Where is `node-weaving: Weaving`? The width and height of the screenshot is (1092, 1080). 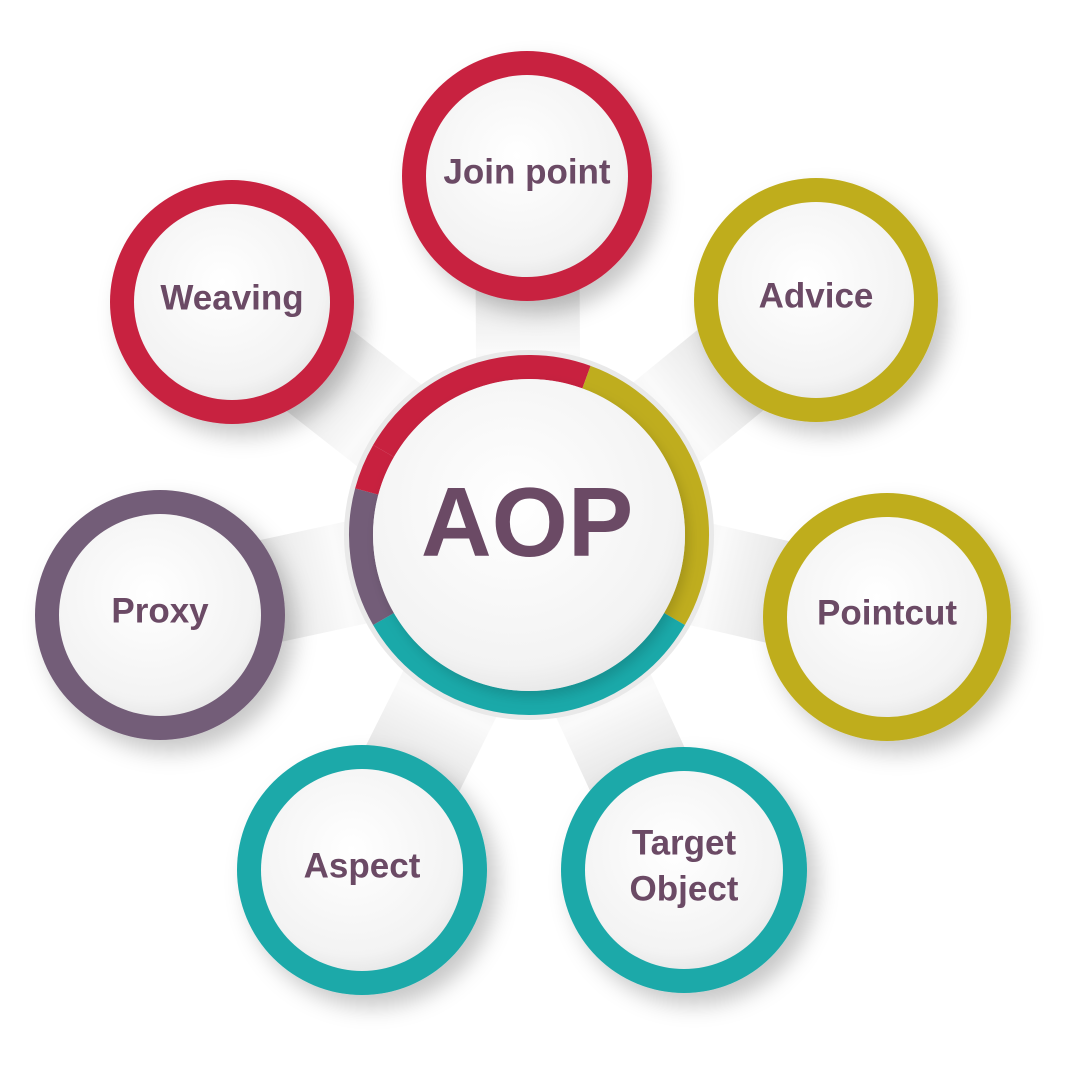
node-weaving: Weaving is located at coordinates (232, 302).